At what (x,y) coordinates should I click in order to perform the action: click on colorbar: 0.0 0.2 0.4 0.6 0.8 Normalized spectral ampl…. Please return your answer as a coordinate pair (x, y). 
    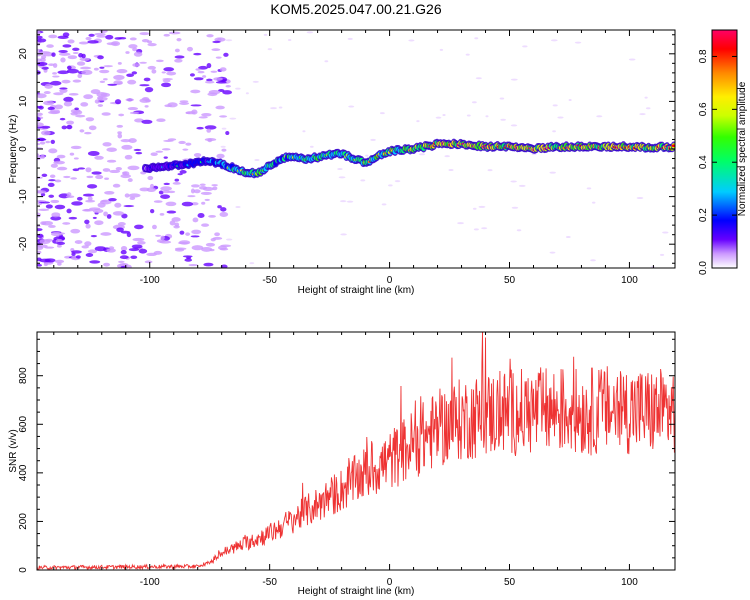
    Looking at the image, I should click on (723, 152).